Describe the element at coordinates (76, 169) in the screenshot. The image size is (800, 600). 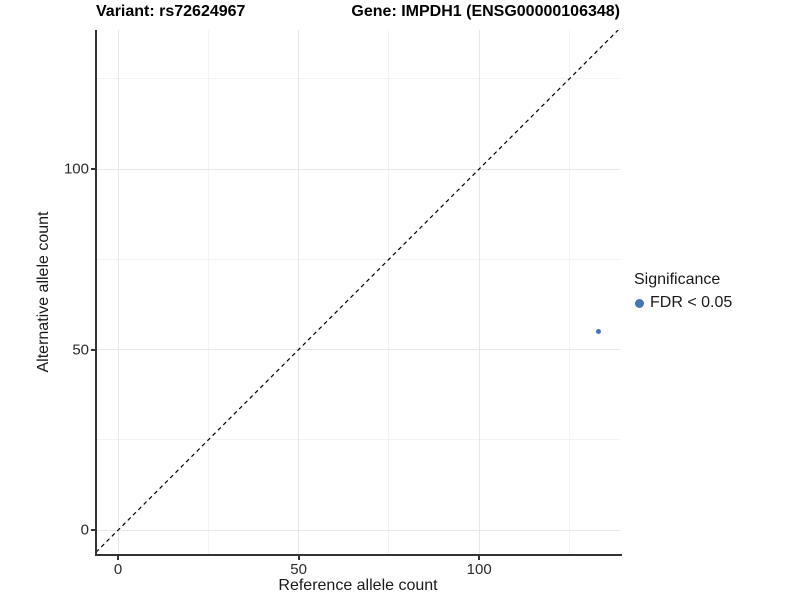
I see `y-tick-label: 100` at that location.